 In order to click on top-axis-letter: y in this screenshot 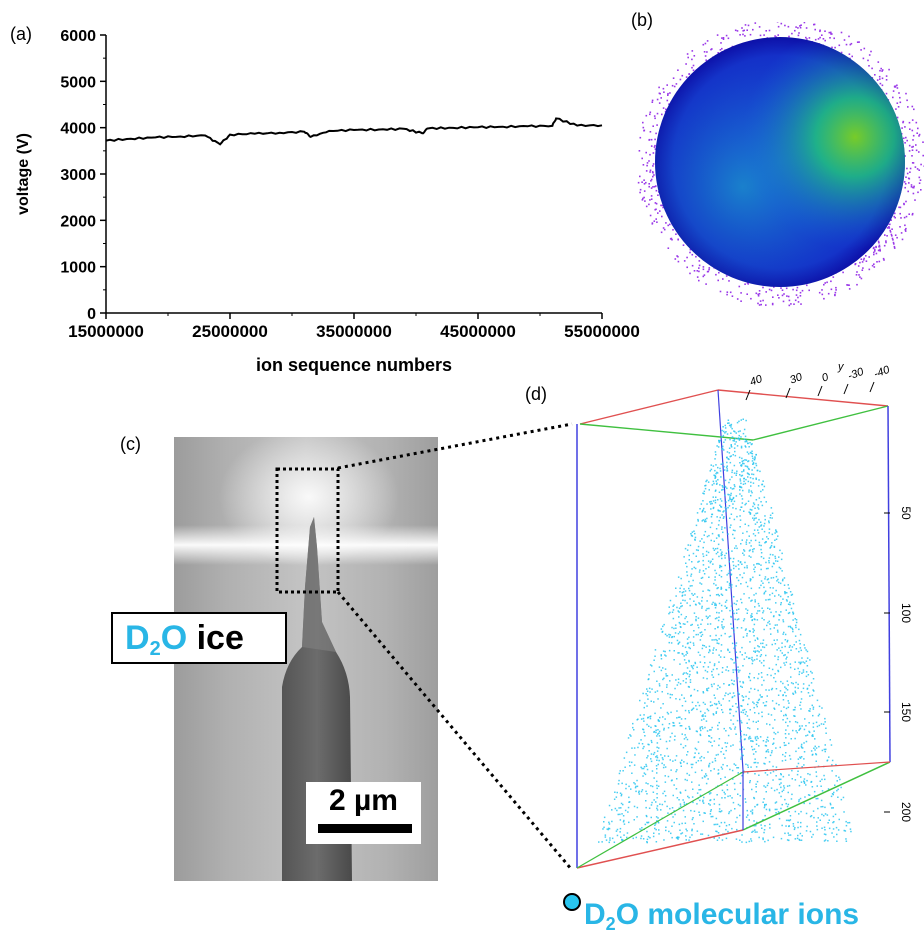, I will do `click(841, 367)`.